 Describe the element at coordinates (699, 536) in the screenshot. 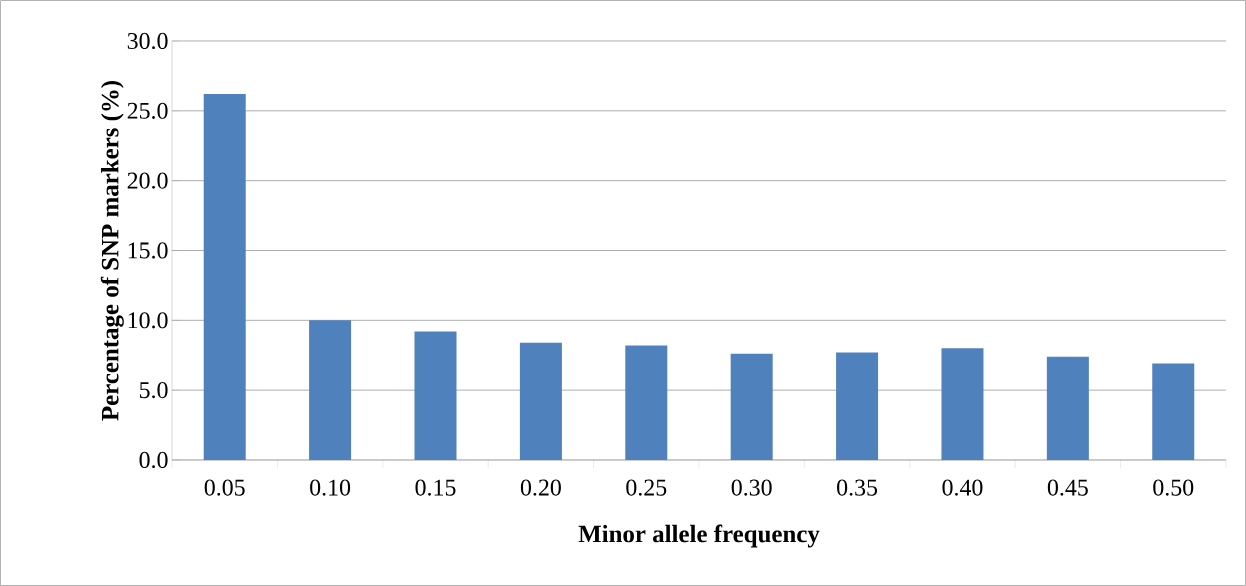

I see `x-axis-title: Minor allele frequency` at that location.